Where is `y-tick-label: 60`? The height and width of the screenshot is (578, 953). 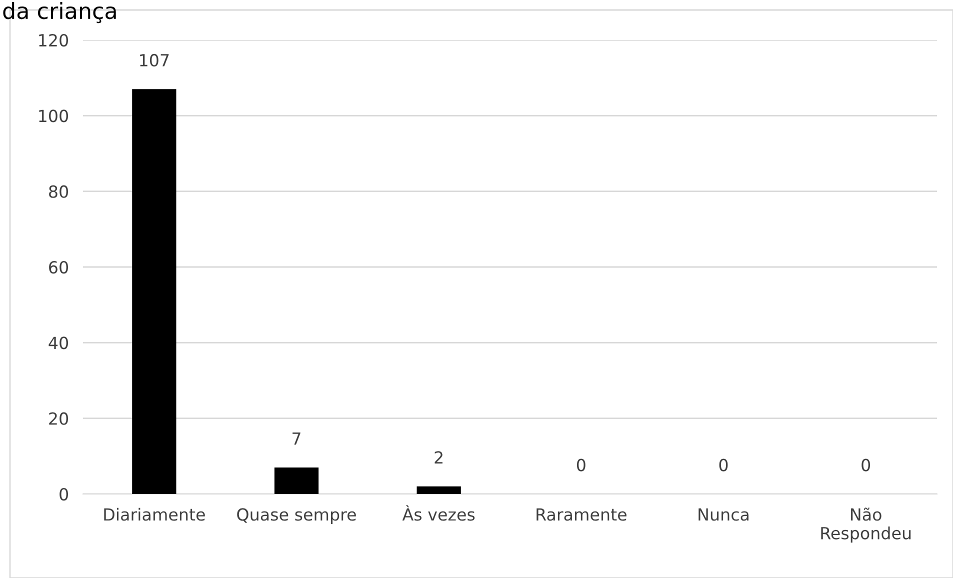 y-tick-label: 60 is located at coordinates (58, 267).